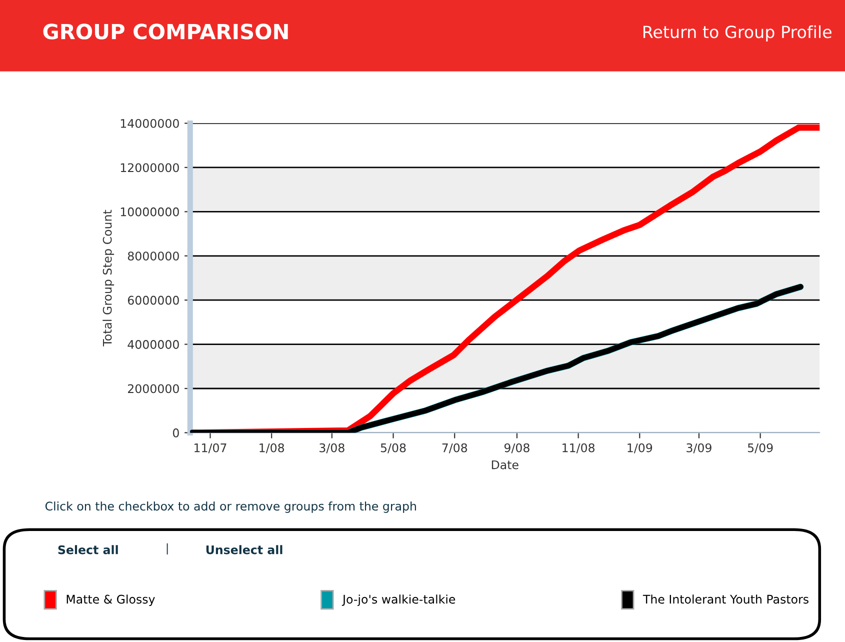 Image resolution: width=845 pixels, height=642 pixels. Describe the element at coordinates (272, 448) in the screenshot. I see `x-tick-label: 1/08` at that location.